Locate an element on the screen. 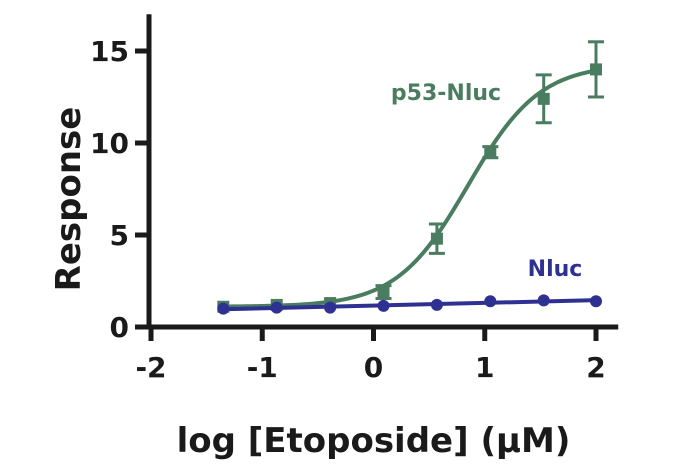 The width and height of the screenshot is (686, 468). x-axis-title: log [Etoposide] (μM) is located at coordinates (374, 441).